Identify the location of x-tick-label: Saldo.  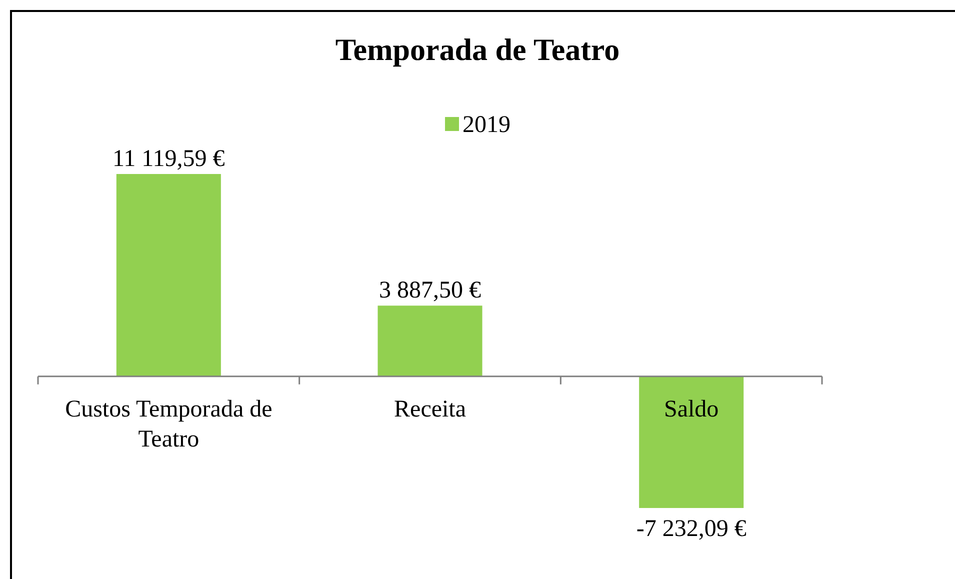
(691, 409).